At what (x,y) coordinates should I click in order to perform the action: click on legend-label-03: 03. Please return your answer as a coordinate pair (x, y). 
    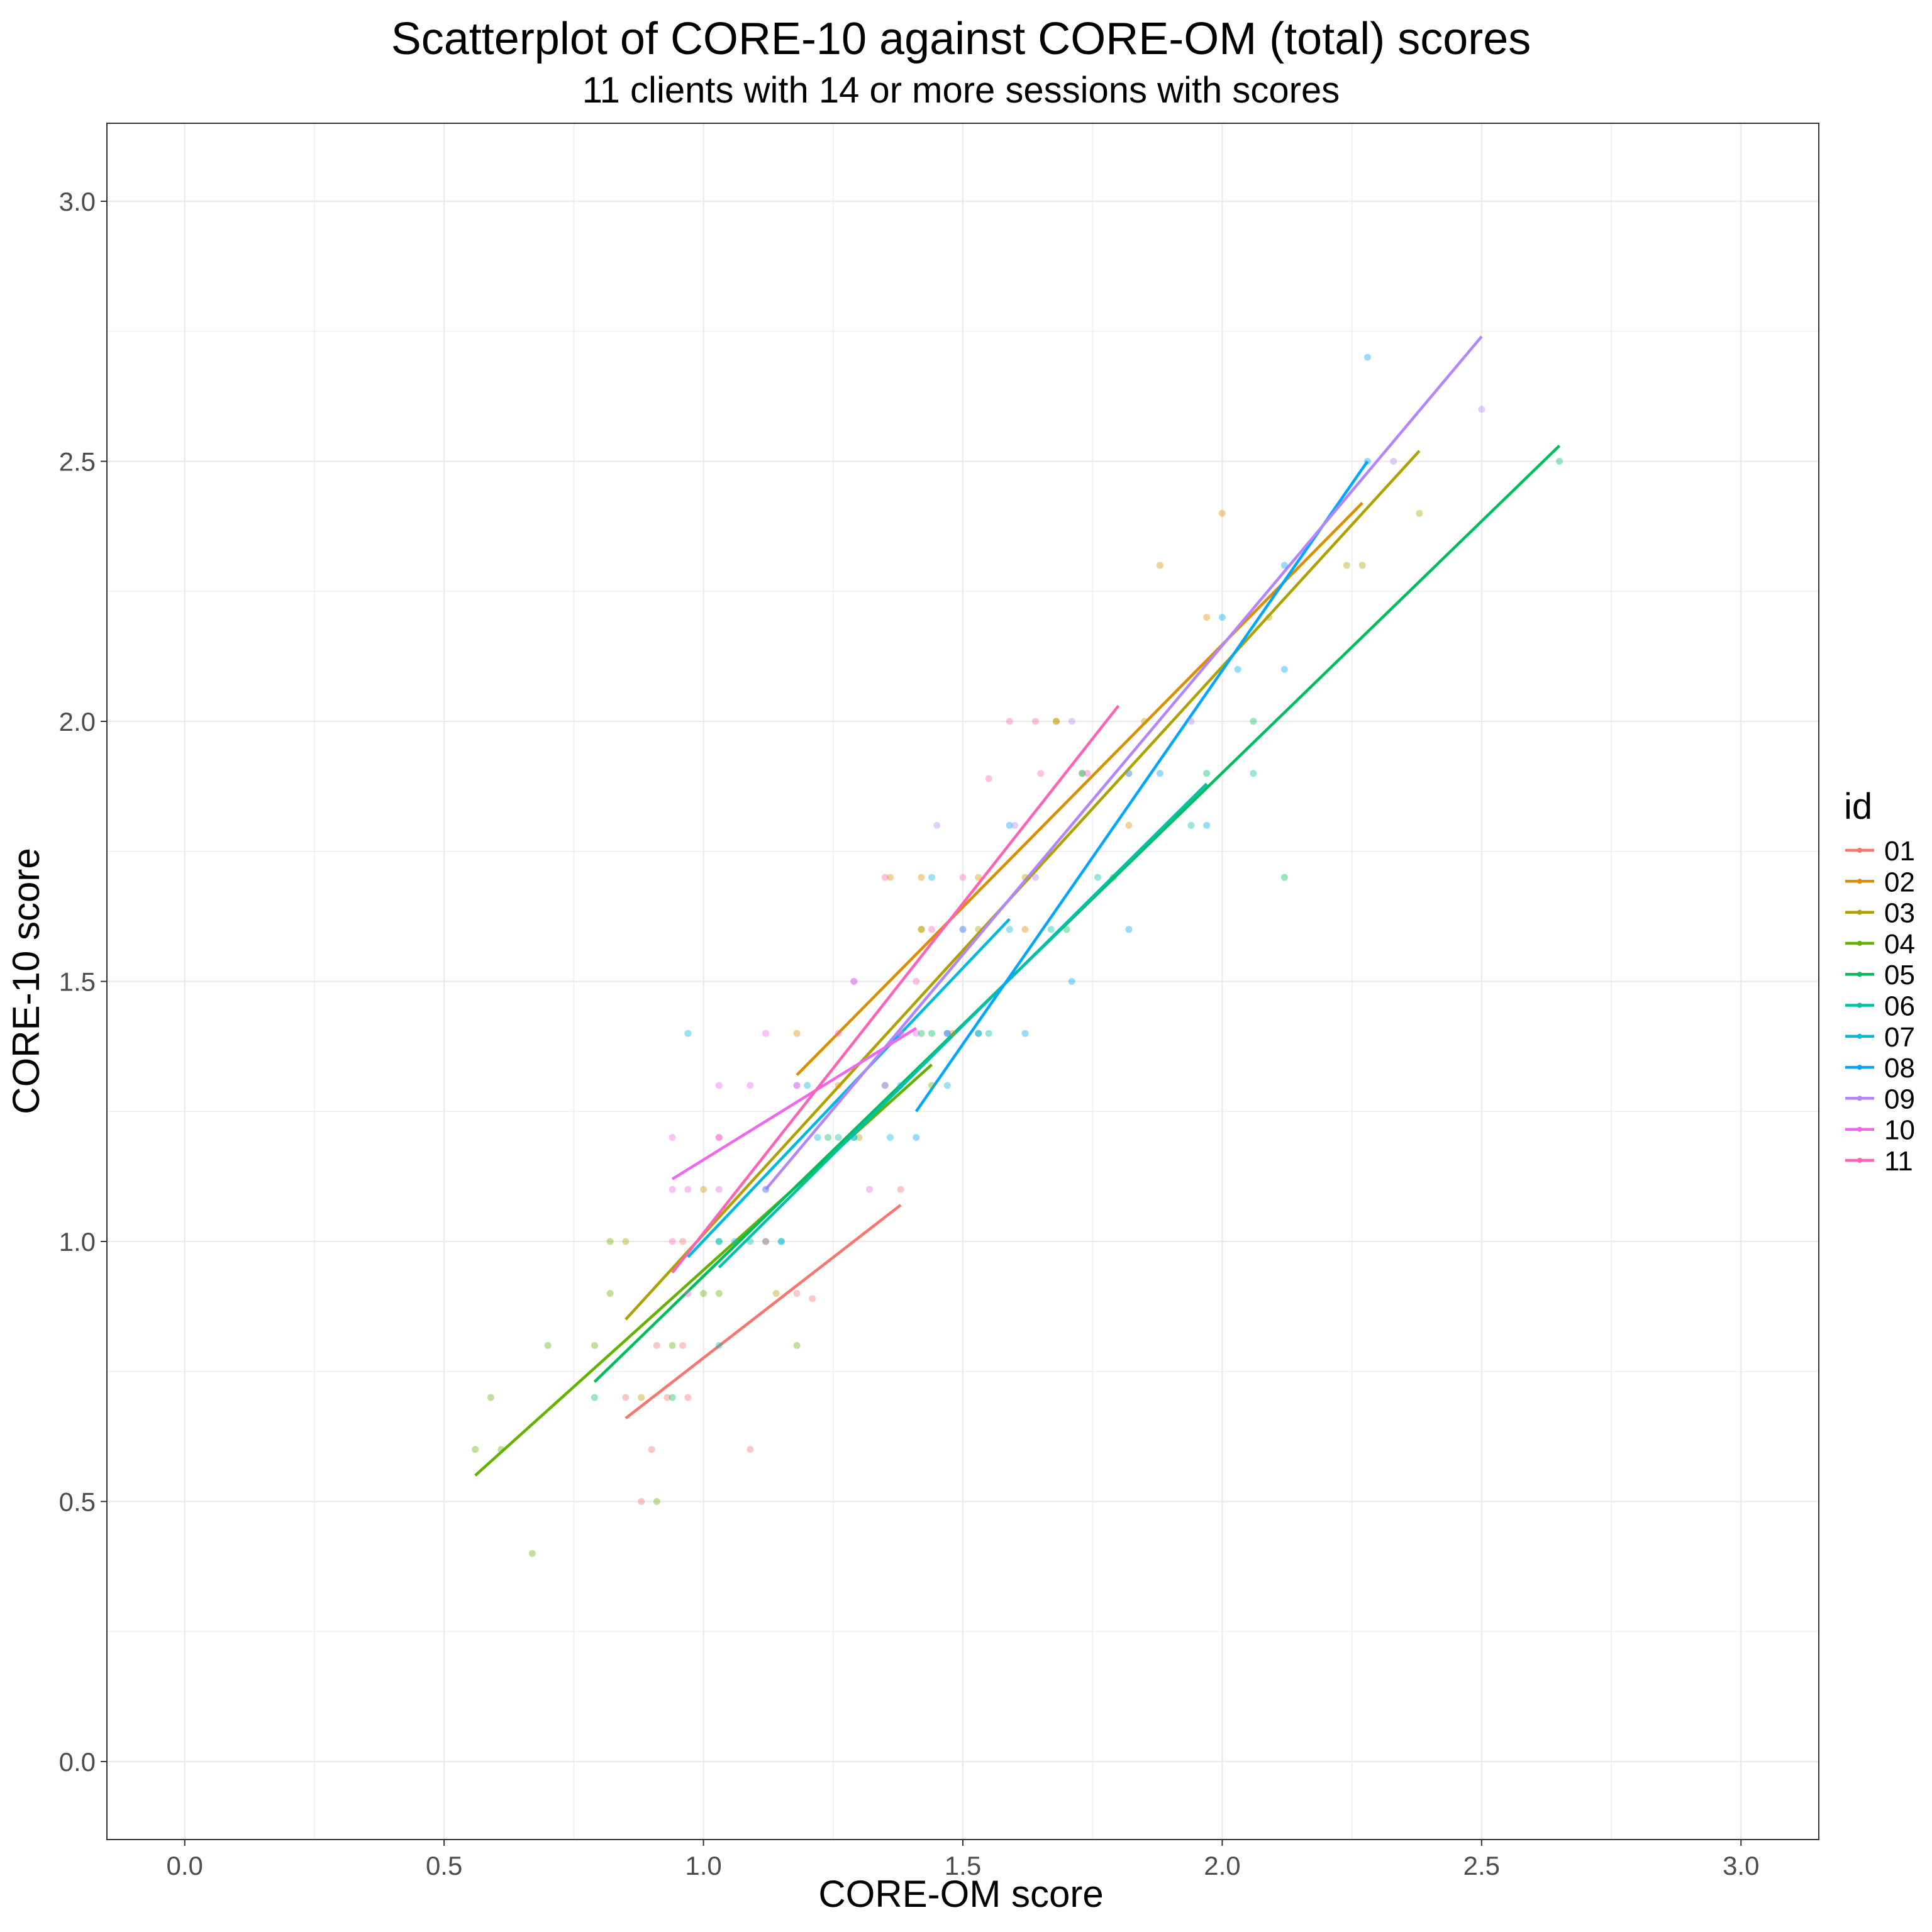
    Looking at the image, I should click on (1899, 913).